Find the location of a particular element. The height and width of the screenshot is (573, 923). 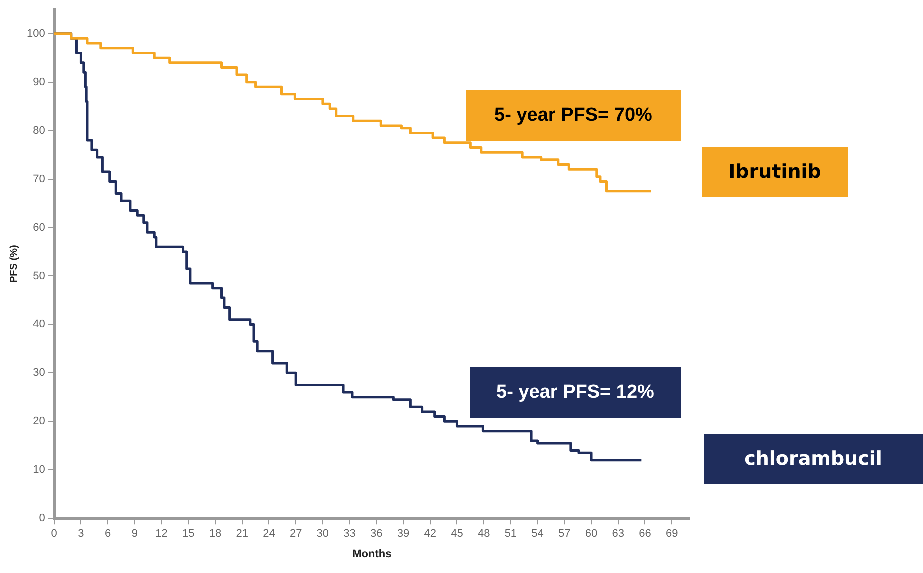

x-tick-label: 63 is located at coordinates (618, 534).